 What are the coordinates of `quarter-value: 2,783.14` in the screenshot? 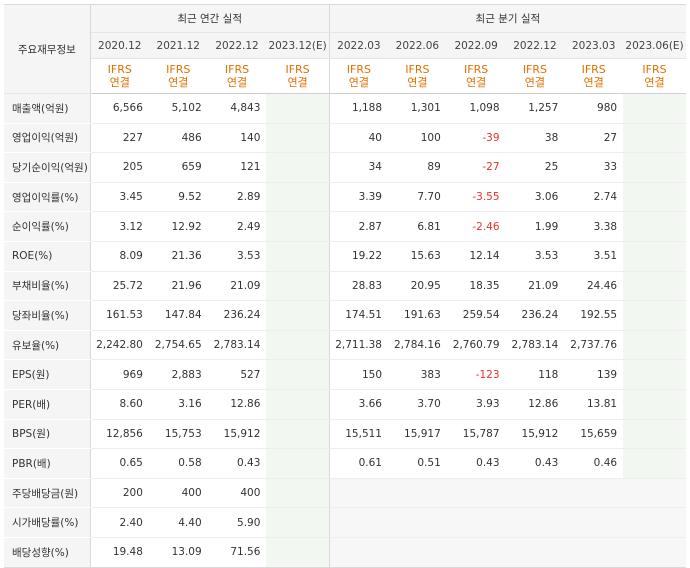 It's located at (535, 345).